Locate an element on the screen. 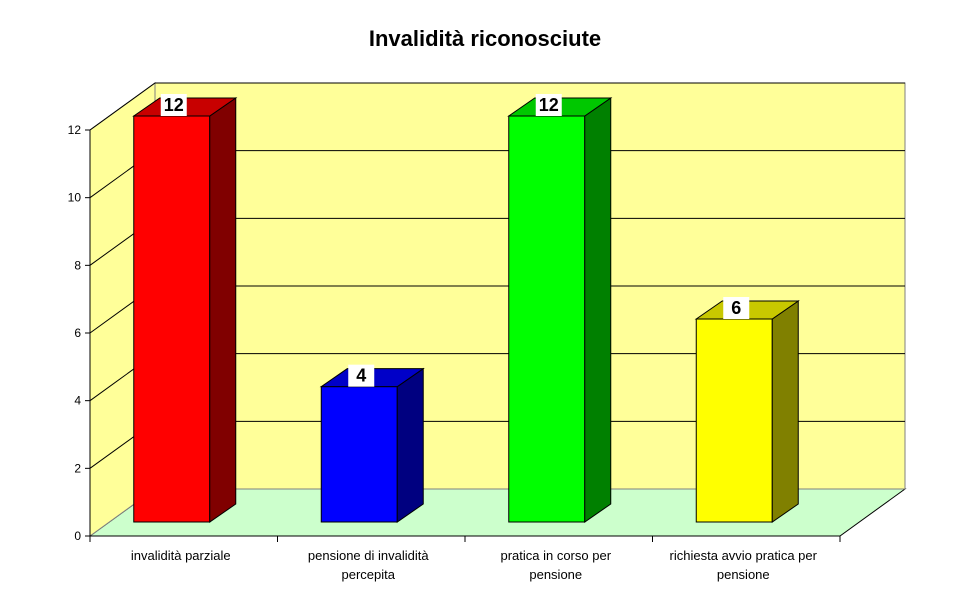 This screenshot has width=970, height=604. data-label: 6 is located at coordinates (736, 308).